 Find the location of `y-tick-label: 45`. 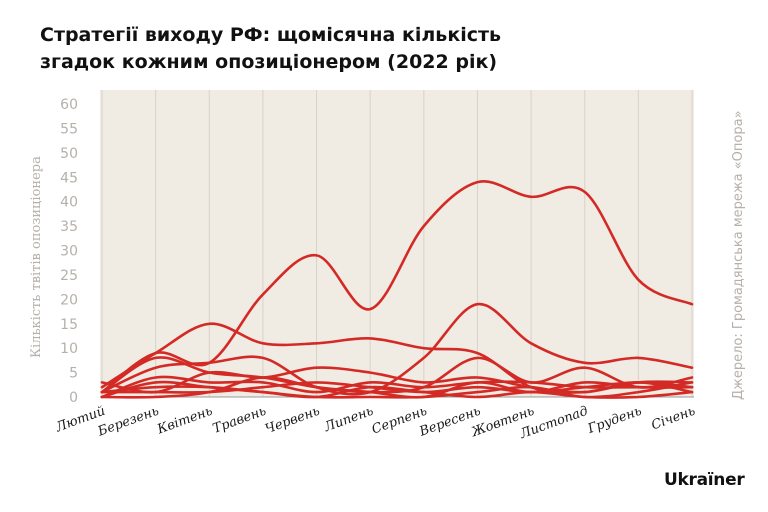

y-tick-label: 45 is located at coordinates (69, 178).